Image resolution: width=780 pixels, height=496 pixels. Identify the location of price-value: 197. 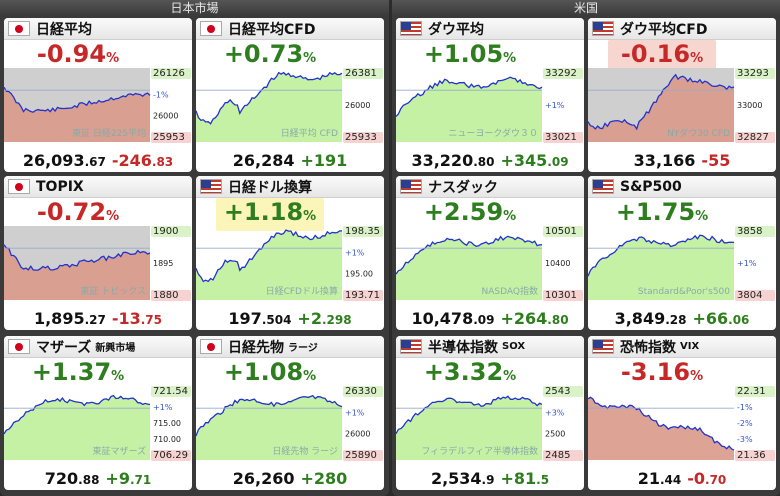
(245, 318).